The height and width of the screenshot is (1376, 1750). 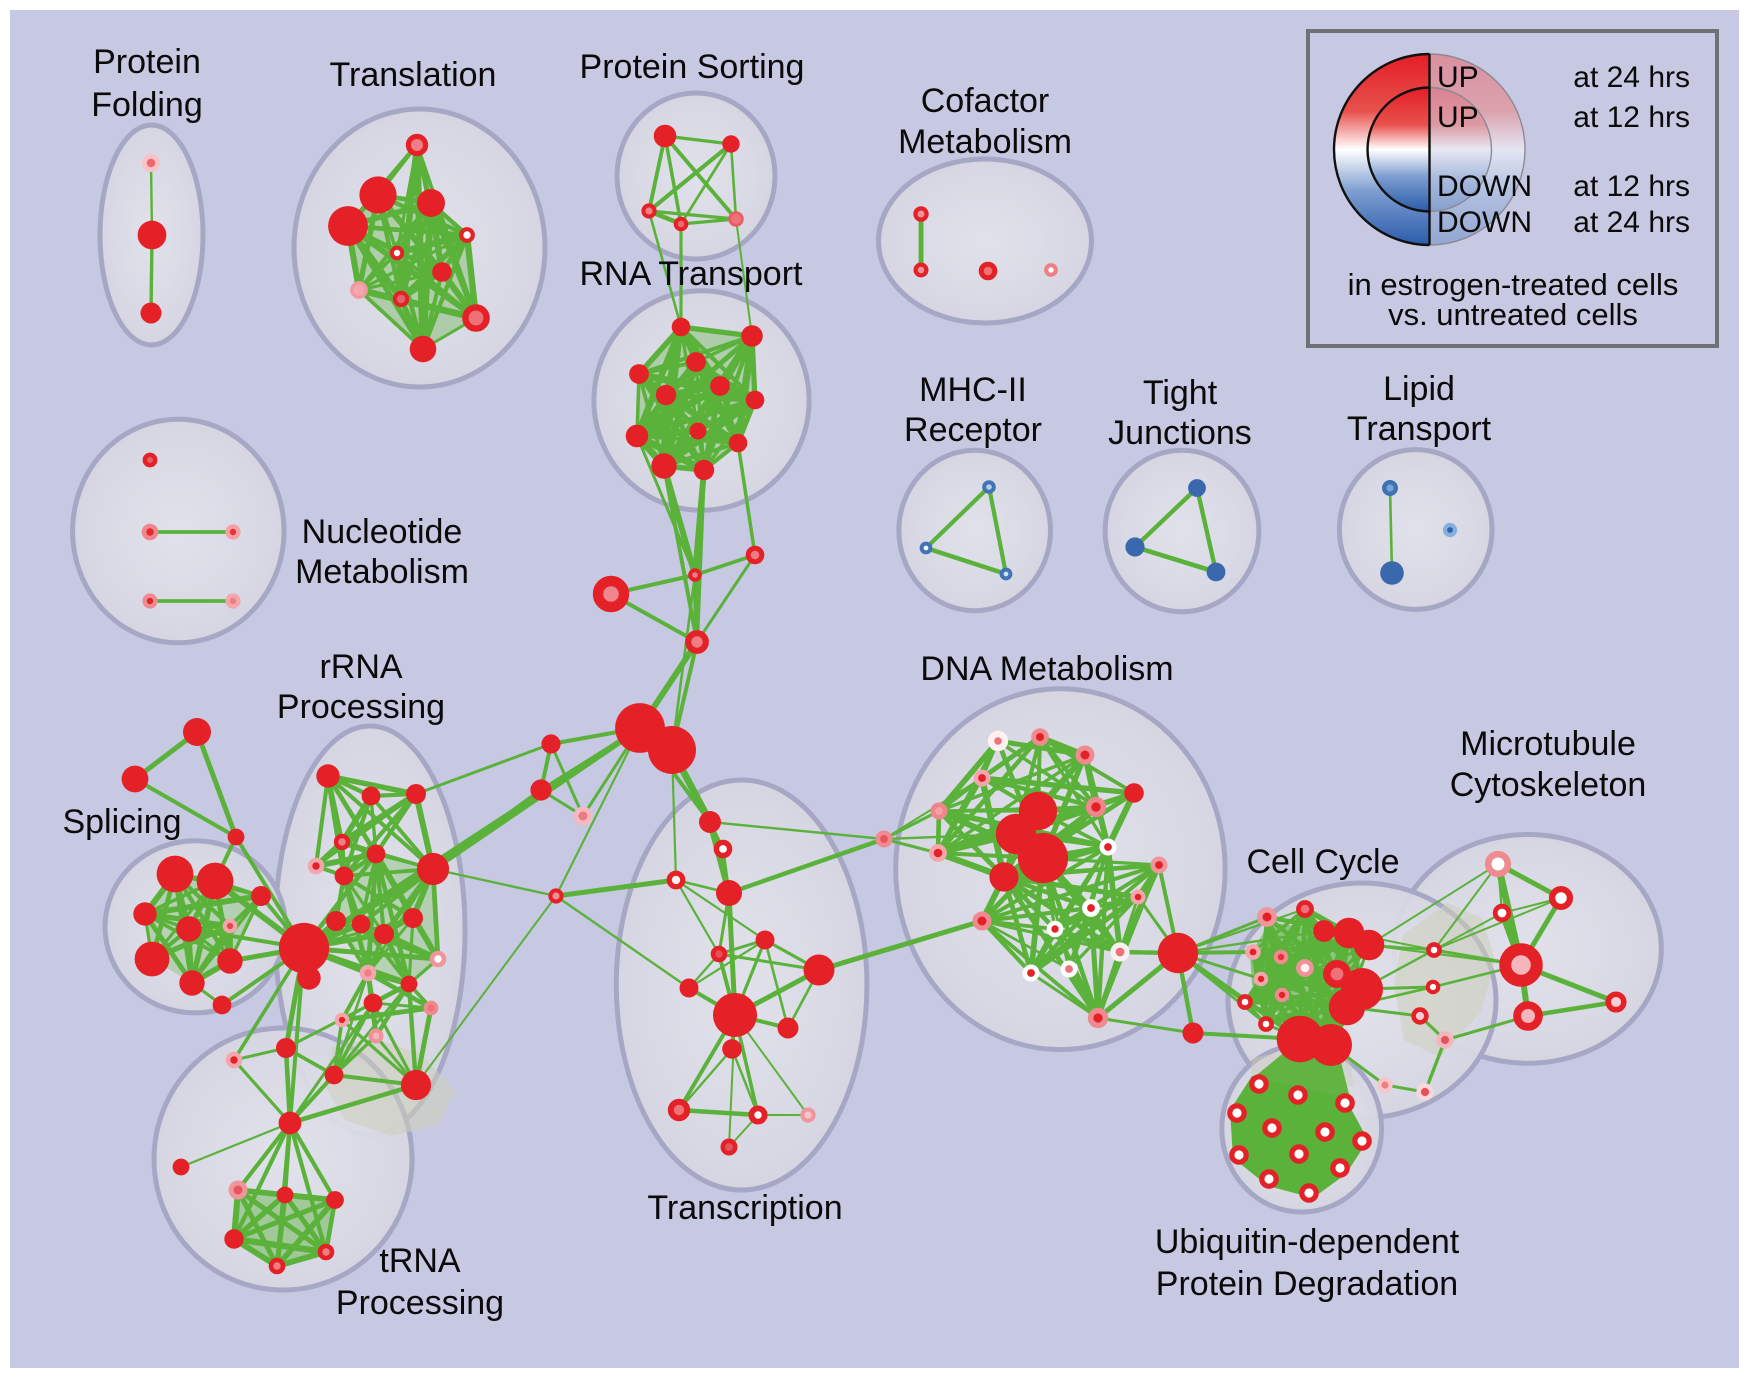 What do you see at coordinates (121, 822) in the screenshot?
I see `svg-text: Splicing` at bounding box center [121, 822].